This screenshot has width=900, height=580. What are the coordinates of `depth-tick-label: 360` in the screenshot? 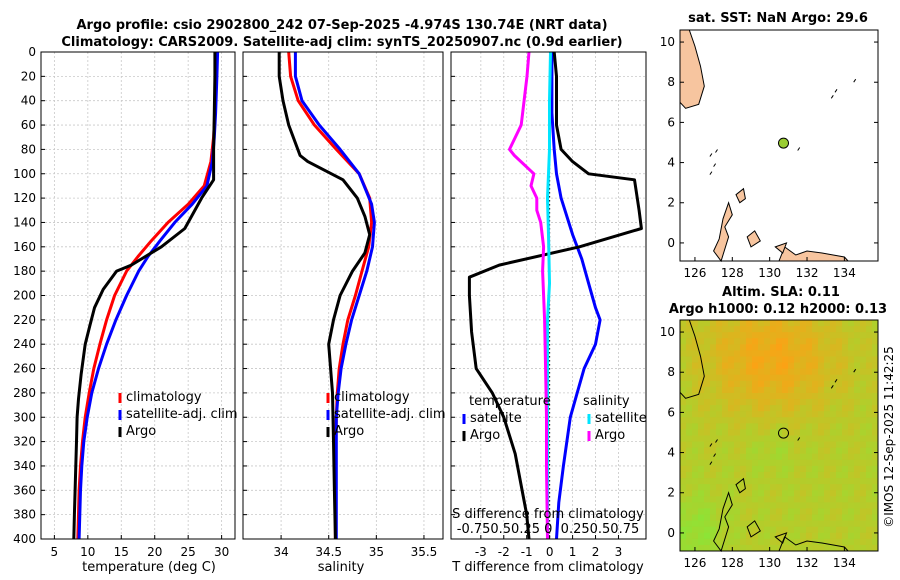 It's located at (24, 490).